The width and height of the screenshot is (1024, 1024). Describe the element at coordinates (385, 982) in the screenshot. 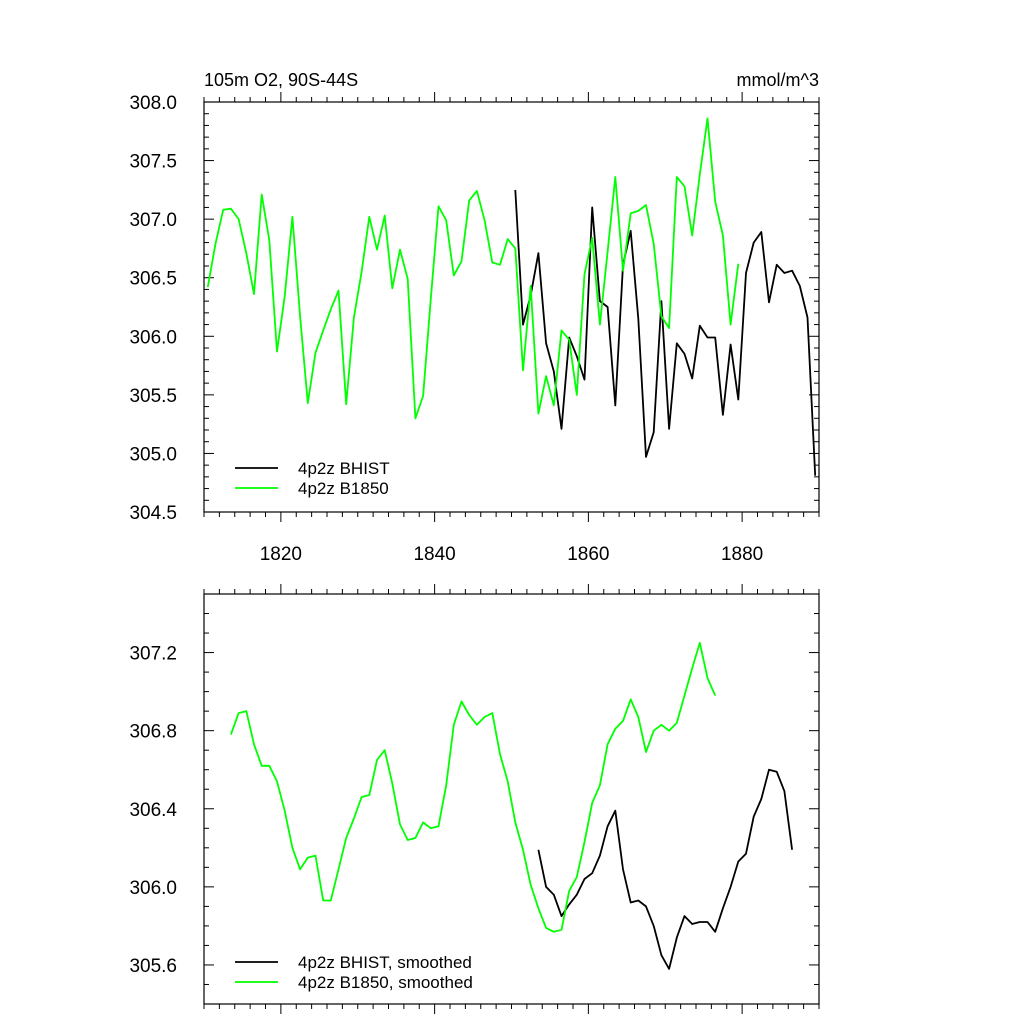

I see `legend-label: 4p2z B1850, smoothed` at that location.